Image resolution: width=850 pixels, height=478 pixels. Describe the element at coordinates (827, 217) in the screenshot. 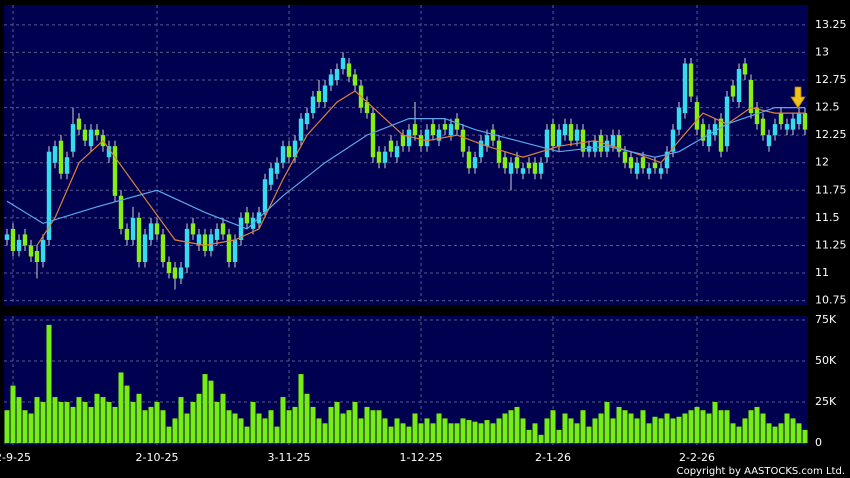

I see `y-tick-label: 11.5` at that location.